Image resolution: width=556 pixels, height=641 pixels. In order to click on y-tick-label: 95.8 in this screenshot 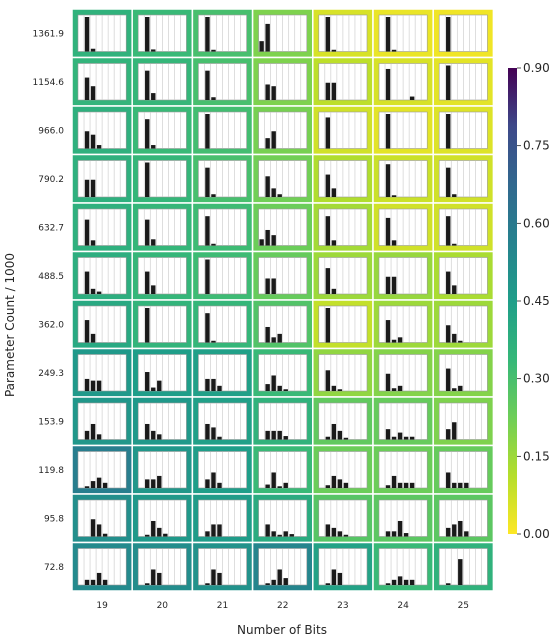, I will do `click(54, 519)`.